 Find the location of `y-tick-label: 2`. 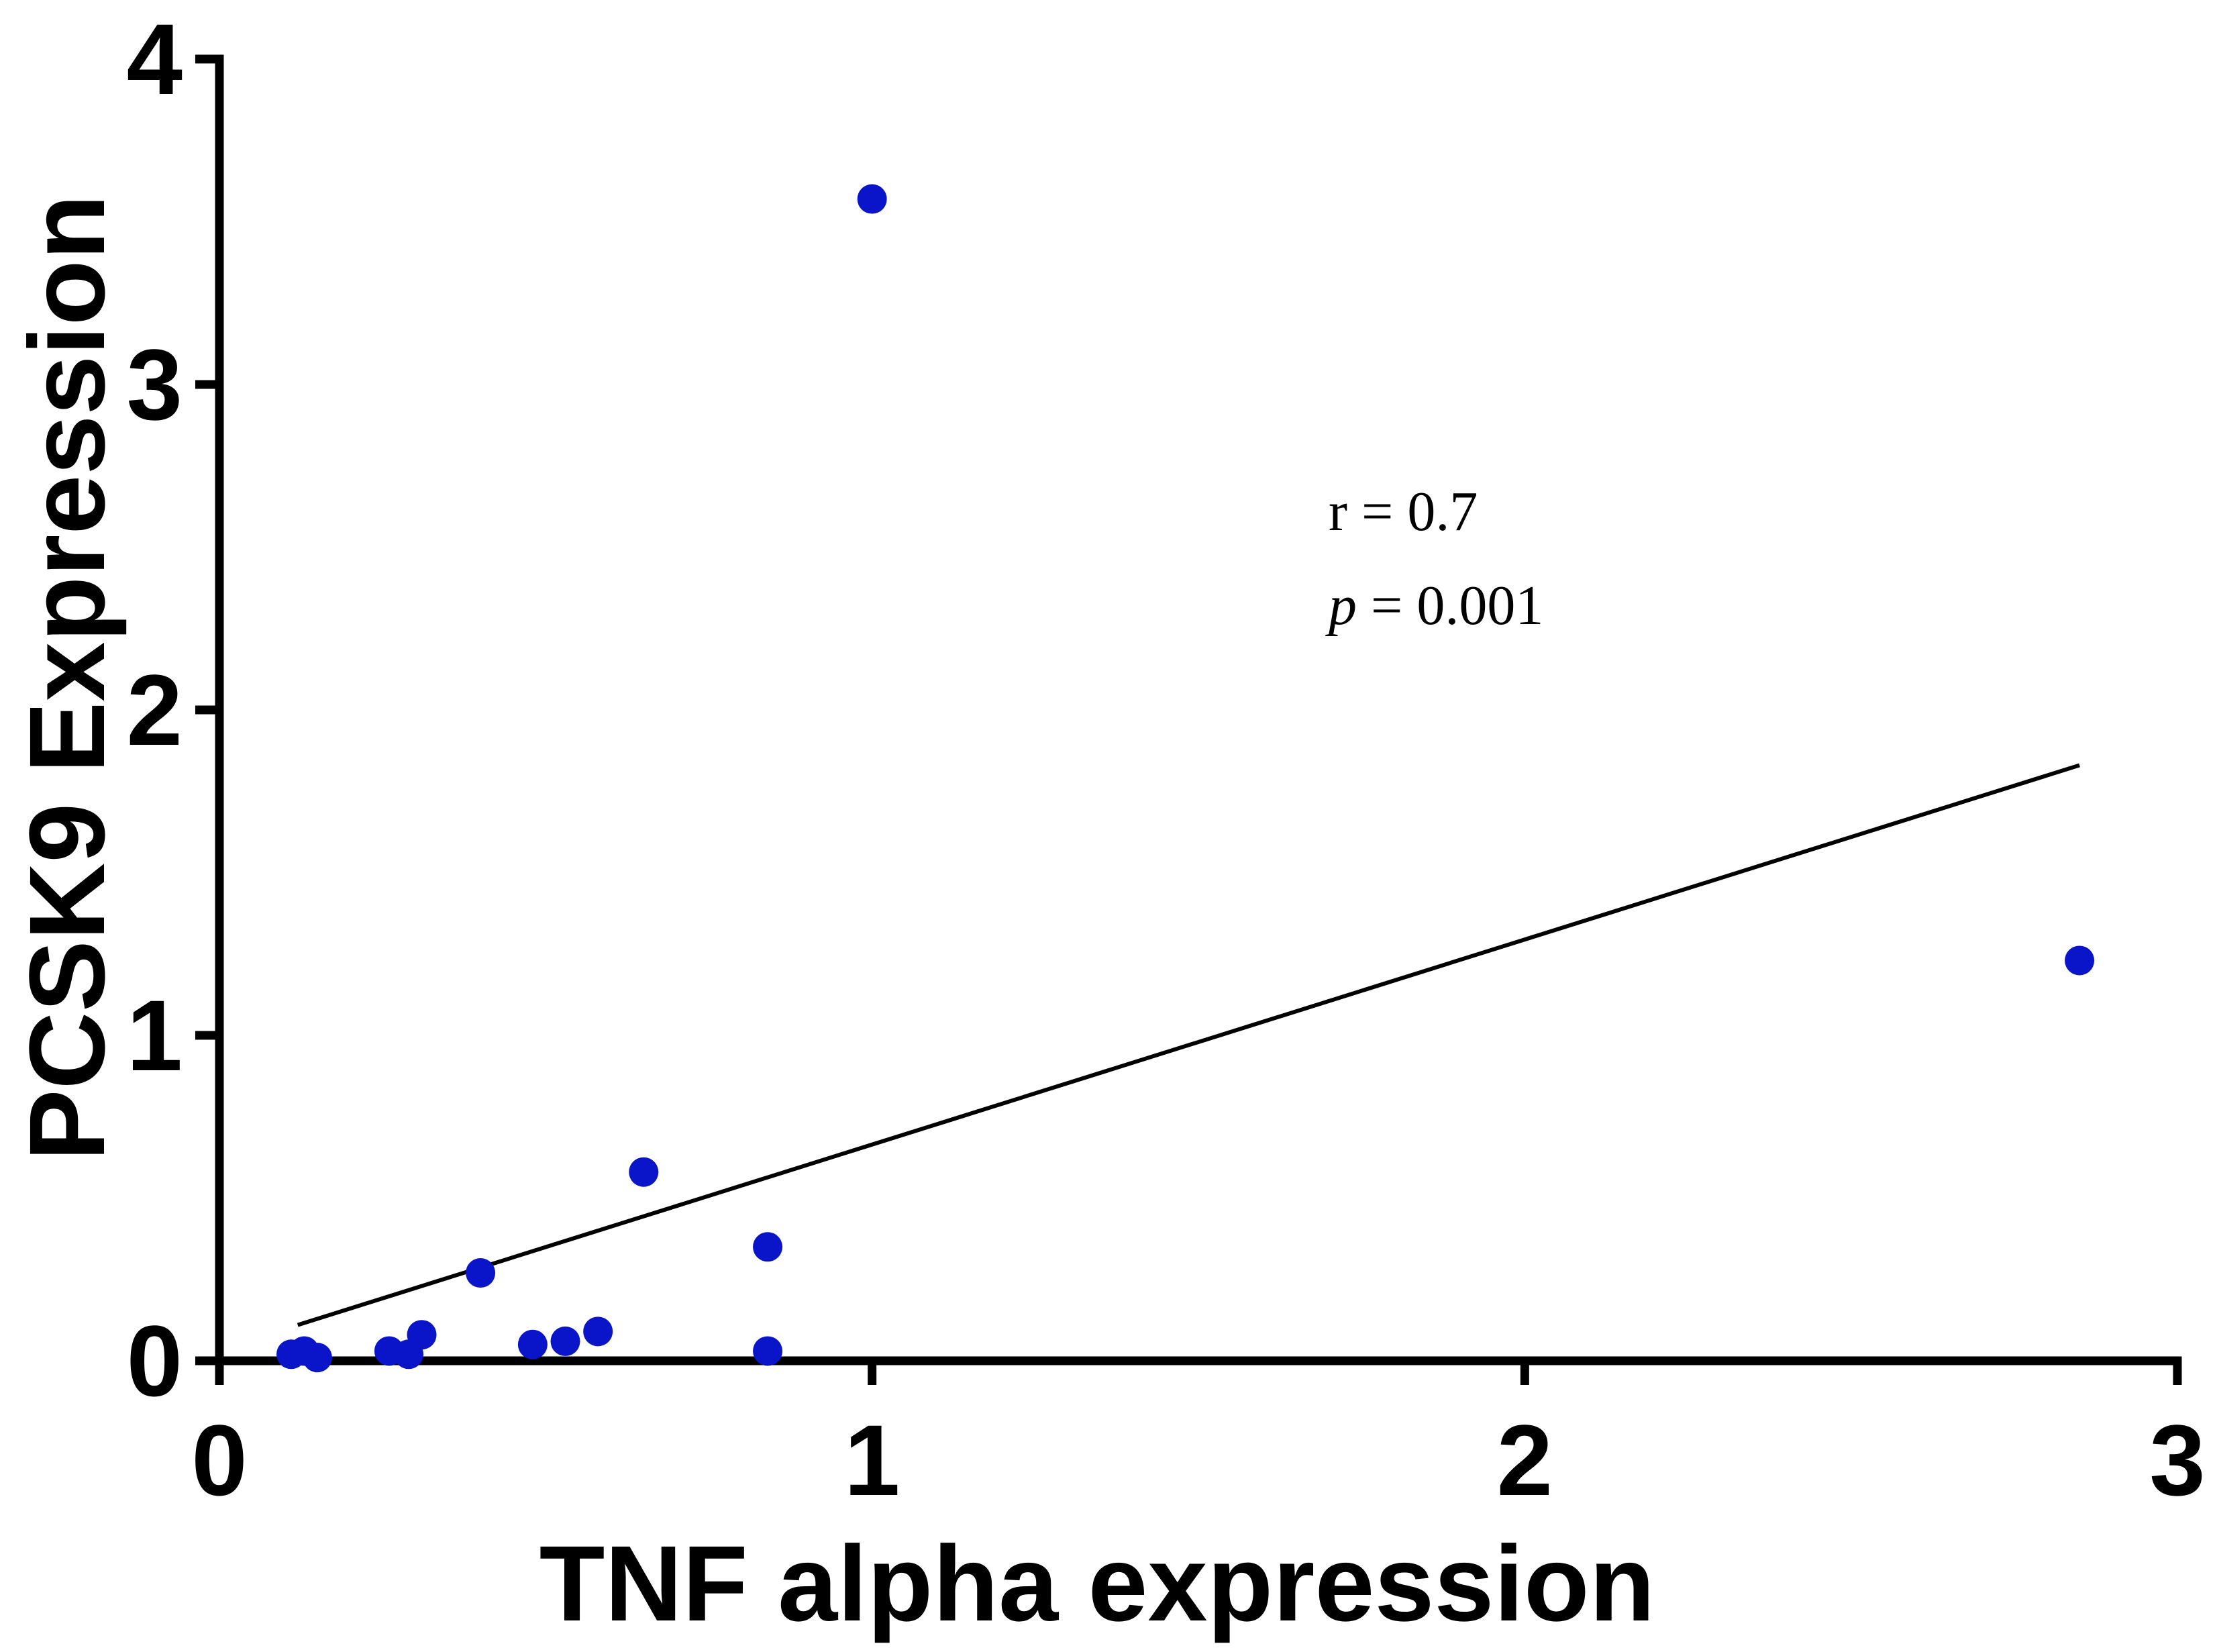

y-tick-label: 2 is located at coordinates (155, 710).